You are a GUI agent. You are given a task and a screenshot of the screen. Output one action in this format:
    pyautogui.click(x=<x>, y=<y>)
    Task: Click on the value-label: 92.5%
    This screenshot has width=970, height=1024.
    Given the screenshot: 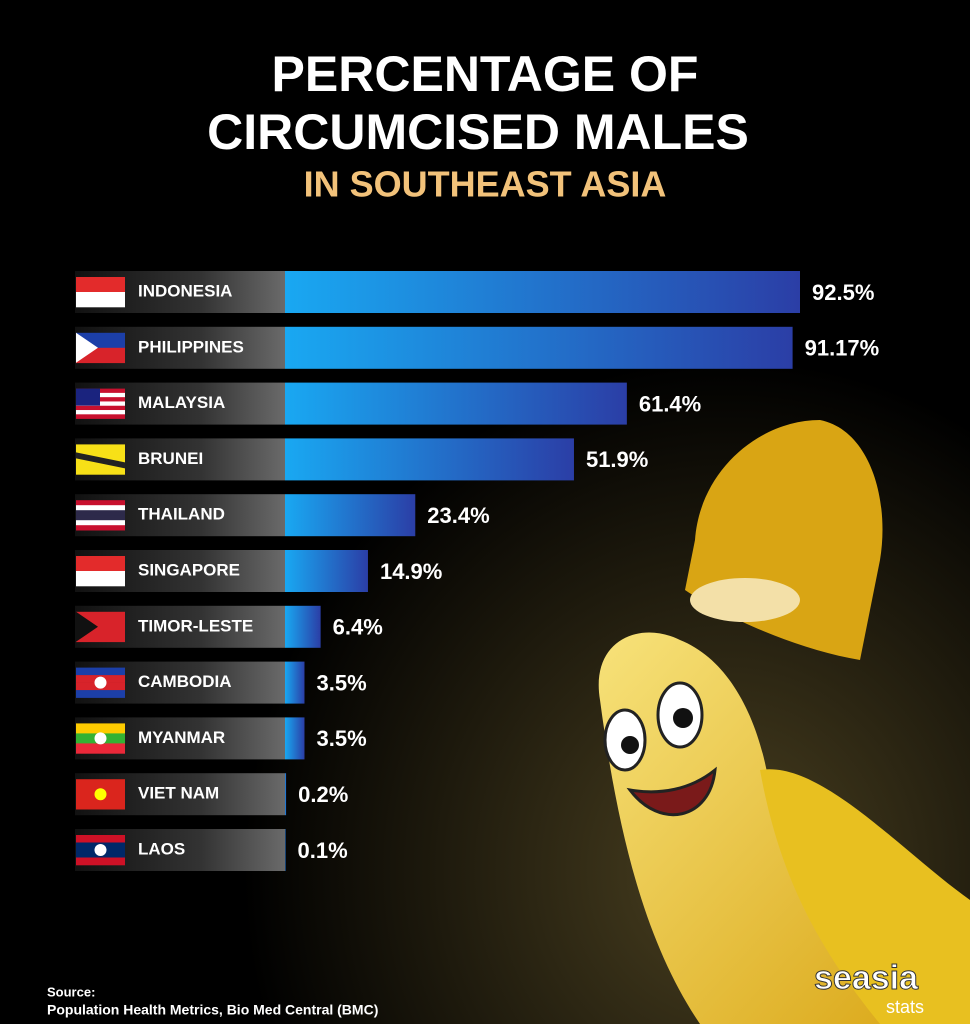 What is the action you would take?
    pyautogui.click(x=843, y=292)
    